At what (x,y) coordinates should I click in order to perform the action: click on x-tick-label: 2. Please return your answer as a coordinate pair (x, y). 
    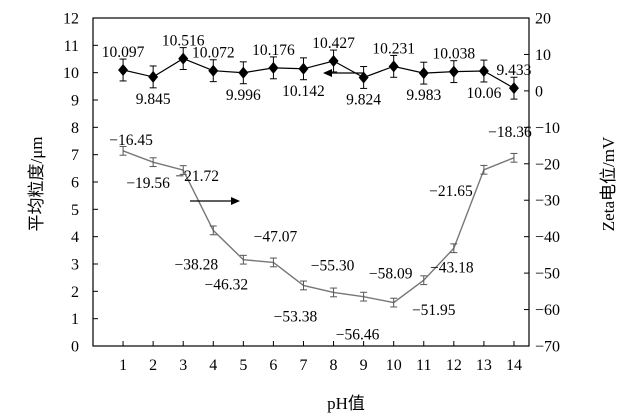
    Looking at the image, I should click on (153, 365).